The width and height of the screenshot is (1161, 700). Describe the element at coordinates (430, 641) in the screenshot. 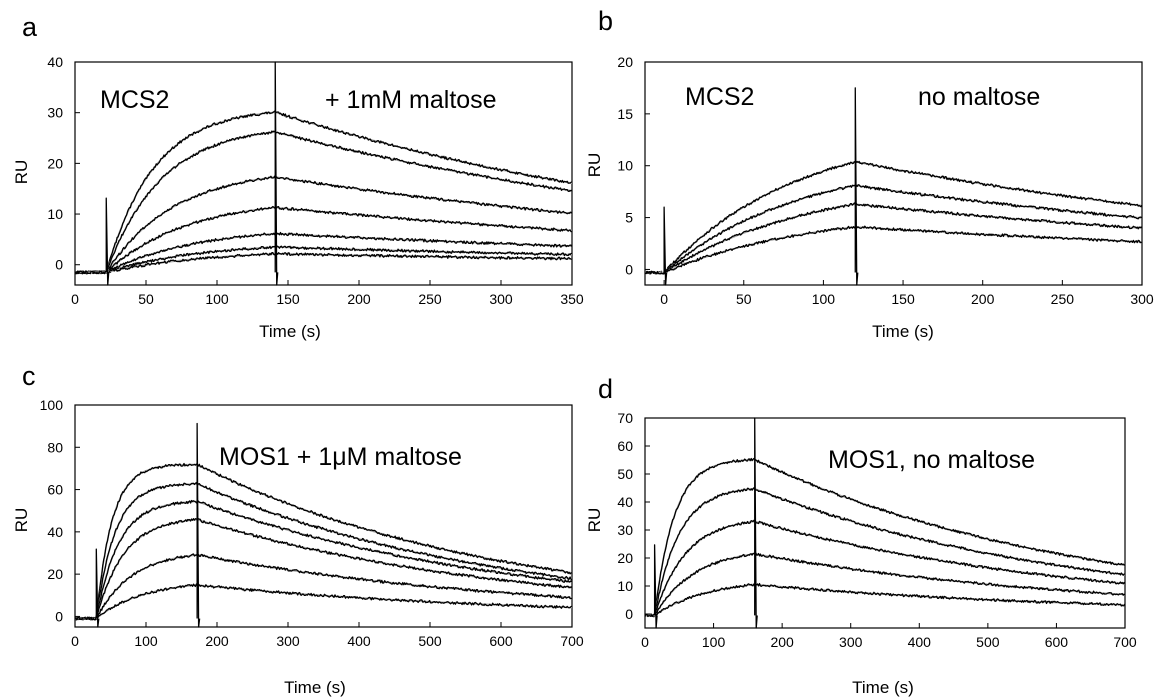

I see `x-tick-label: 500` at that location.